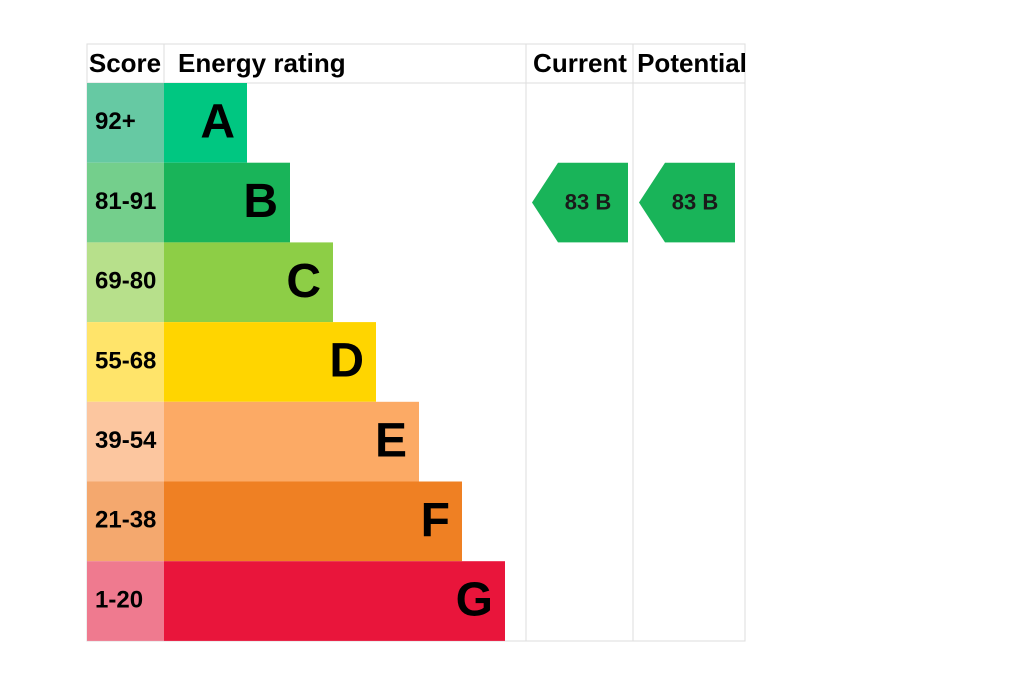  What do you see at coordinates (695, 201) in the screenshot?
I see `potential-label: 83 B` at bounding box center [695, 201].